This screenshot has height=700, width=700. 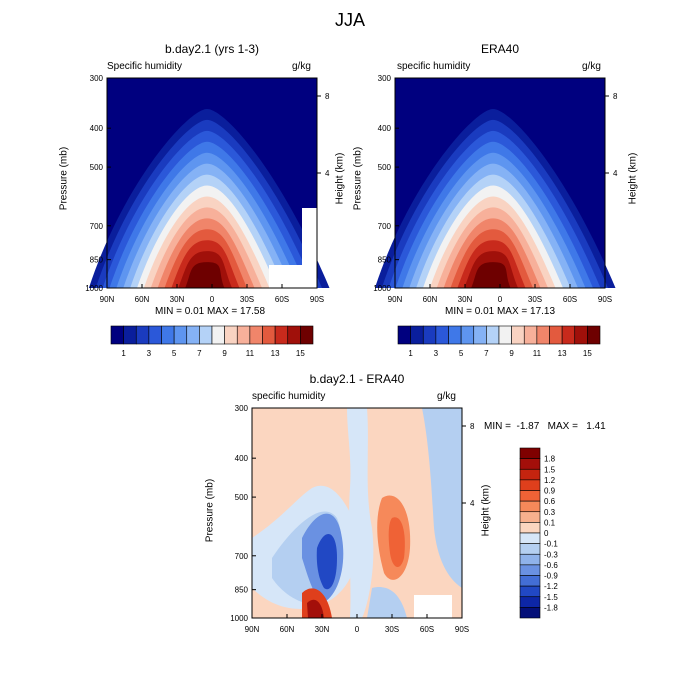 What do you see at coordinates (491, 275) in the screenshot?
I see `humidity-contour-level` at bounding box center [491, 275].